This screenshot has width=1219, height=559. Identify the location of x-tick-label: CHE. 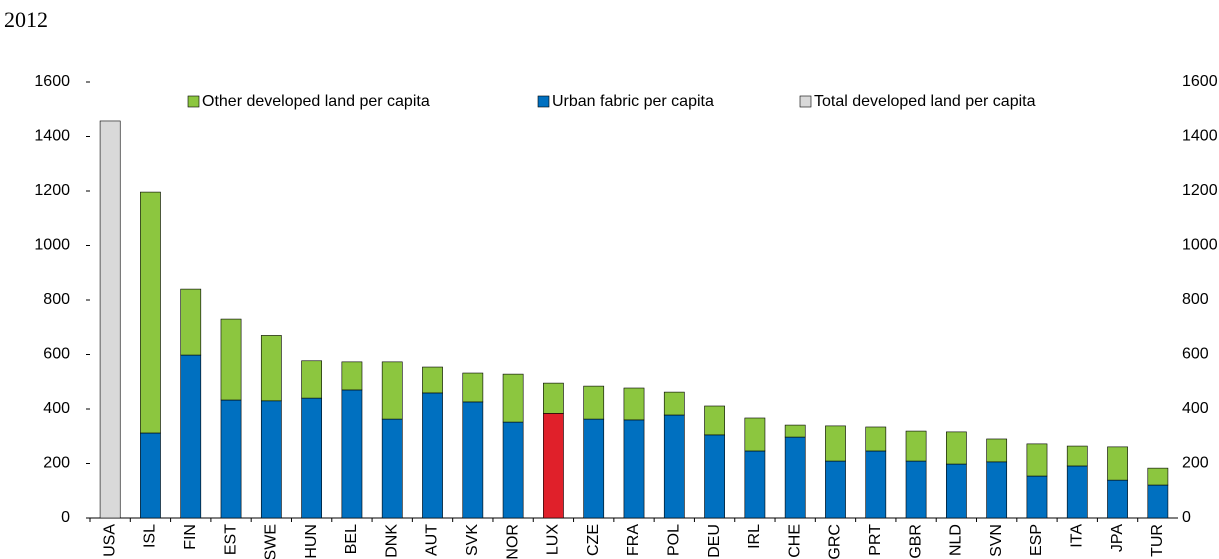
(794, 541).